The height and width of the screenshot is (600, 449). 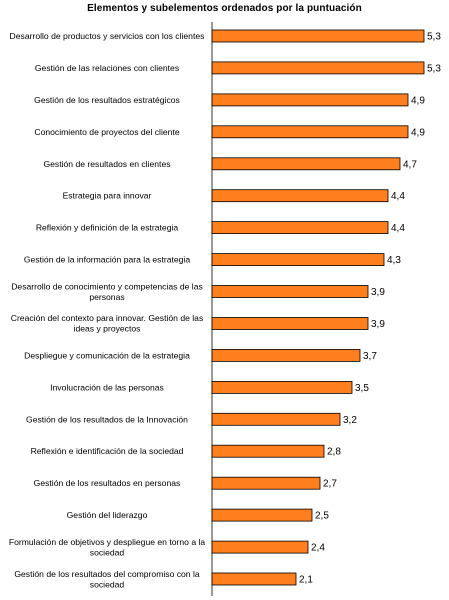 I want to click on value-label: 2,8, so click(x=334, y=452).